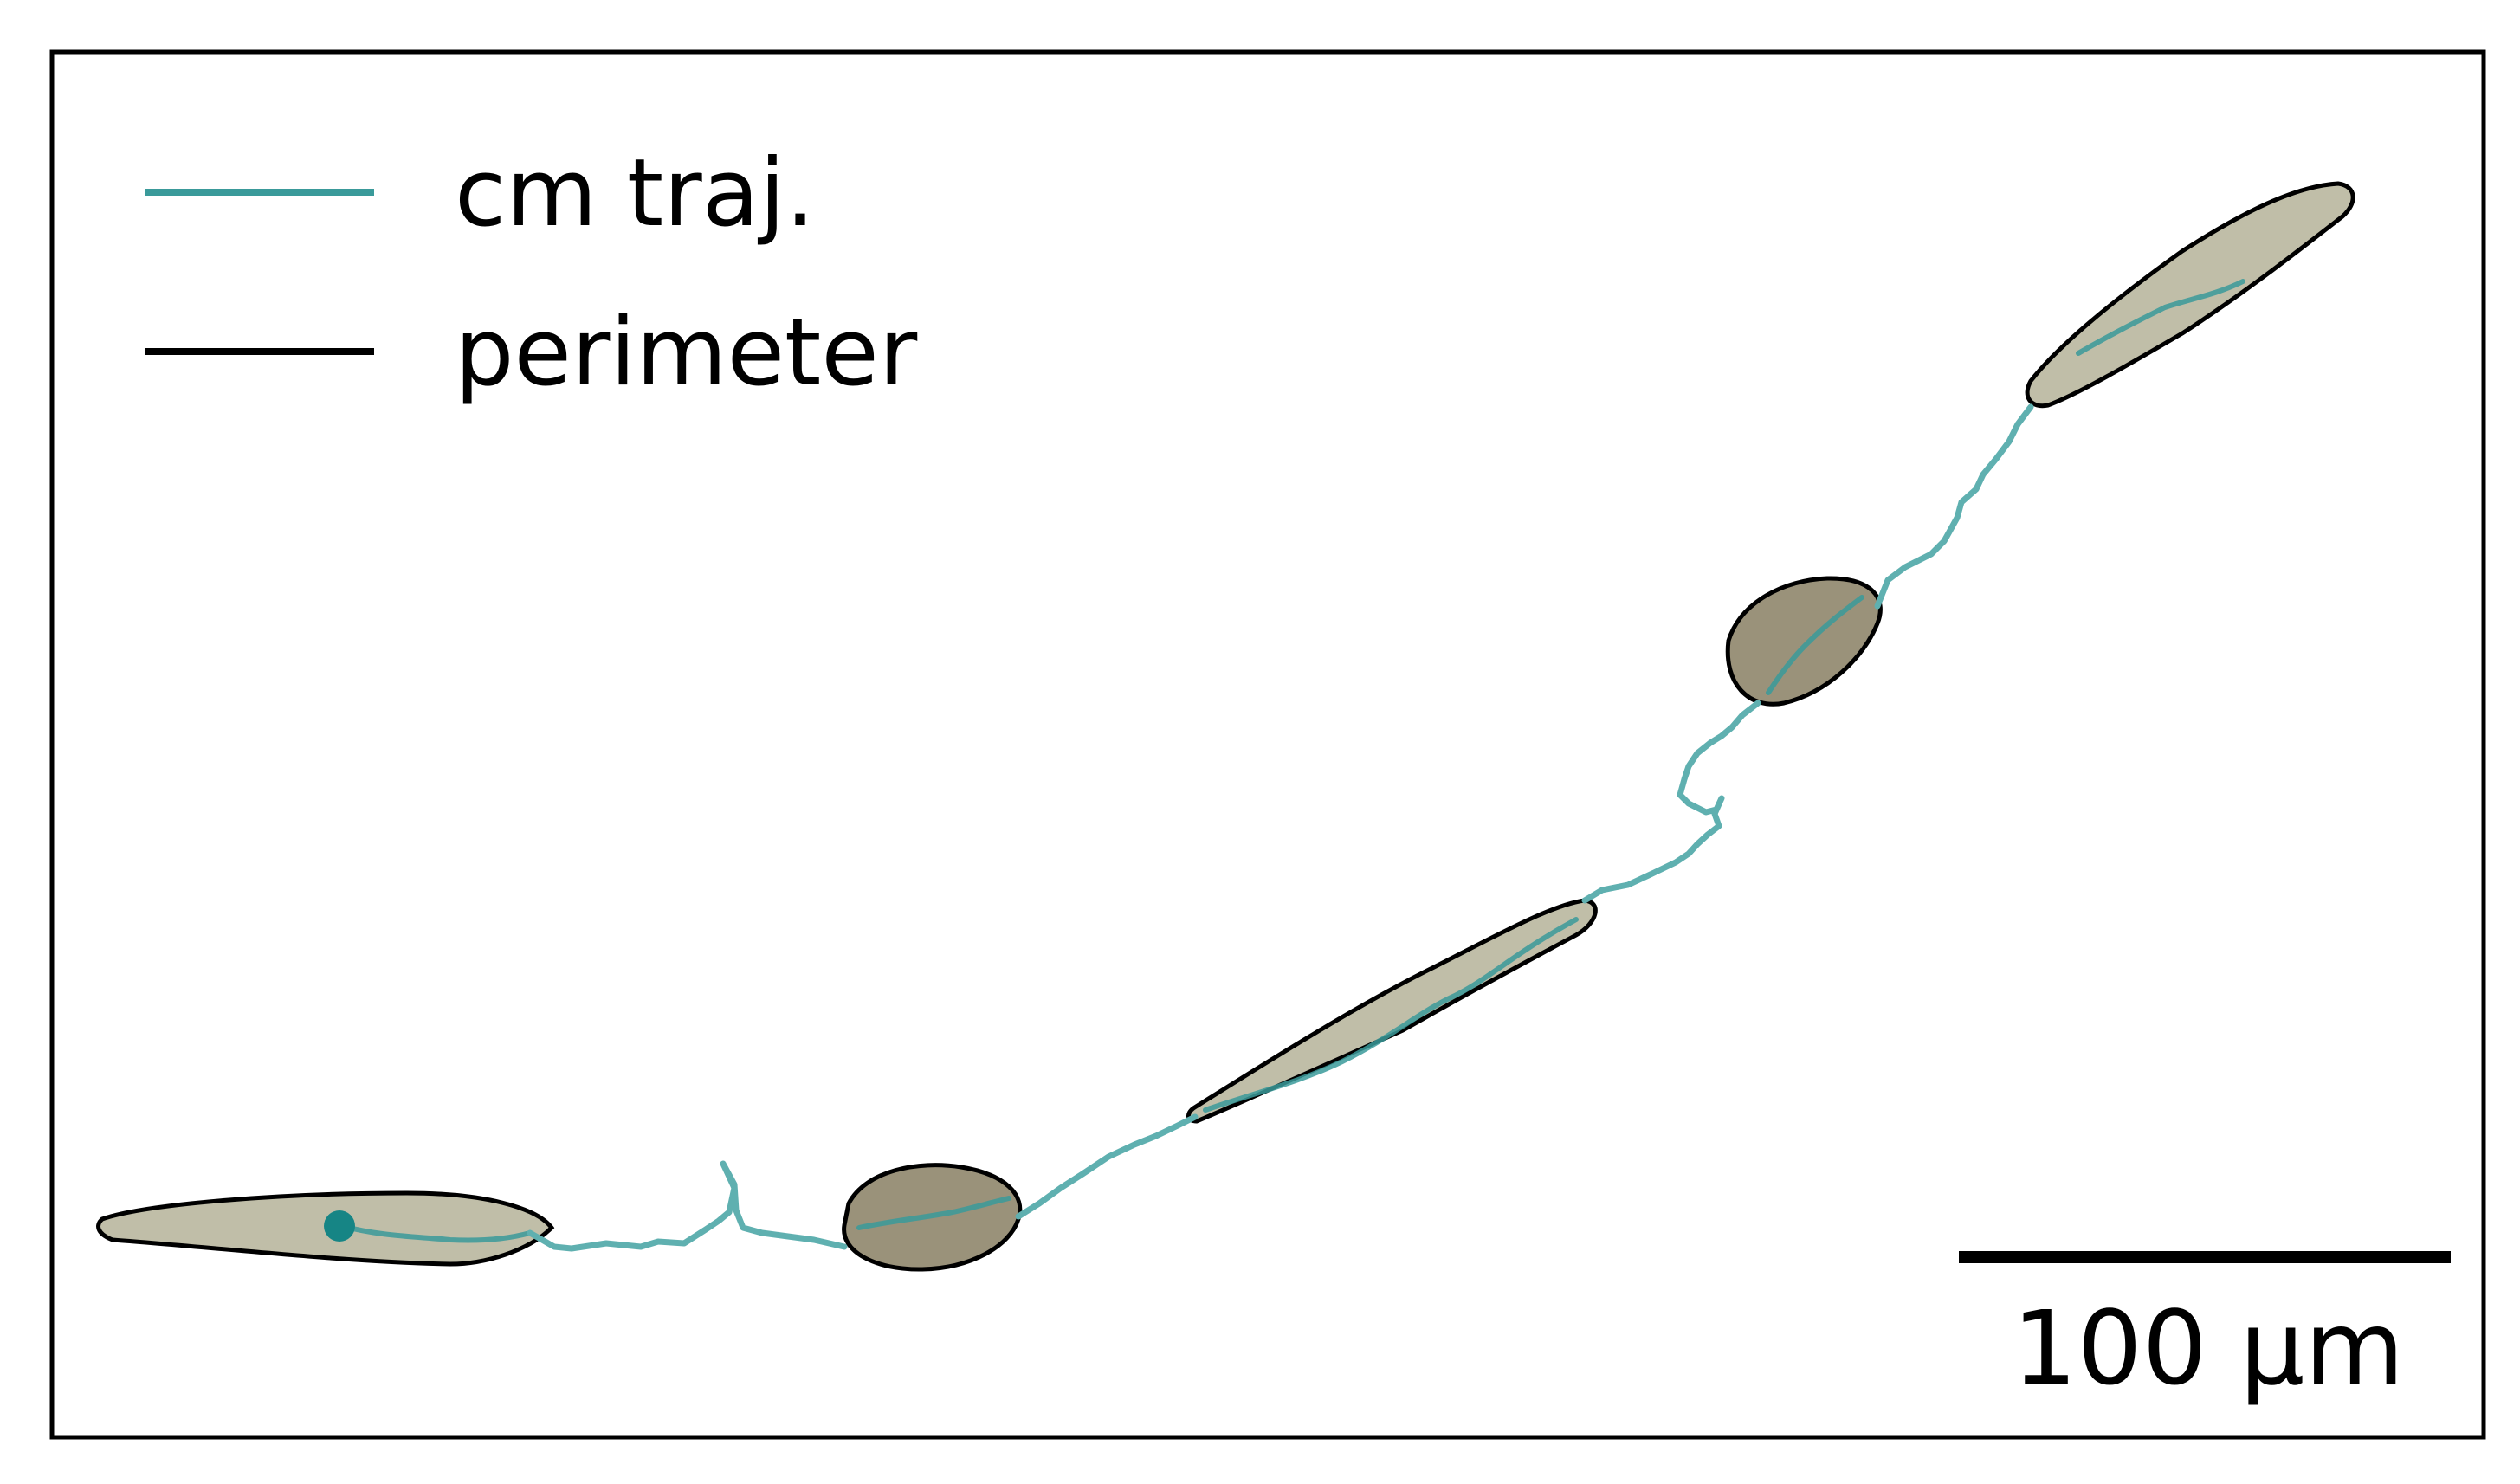 The width and height of the screenshot is (2520, 1484). I want to click on scale-bar-label: 100 µm, so click(2209, 1348).